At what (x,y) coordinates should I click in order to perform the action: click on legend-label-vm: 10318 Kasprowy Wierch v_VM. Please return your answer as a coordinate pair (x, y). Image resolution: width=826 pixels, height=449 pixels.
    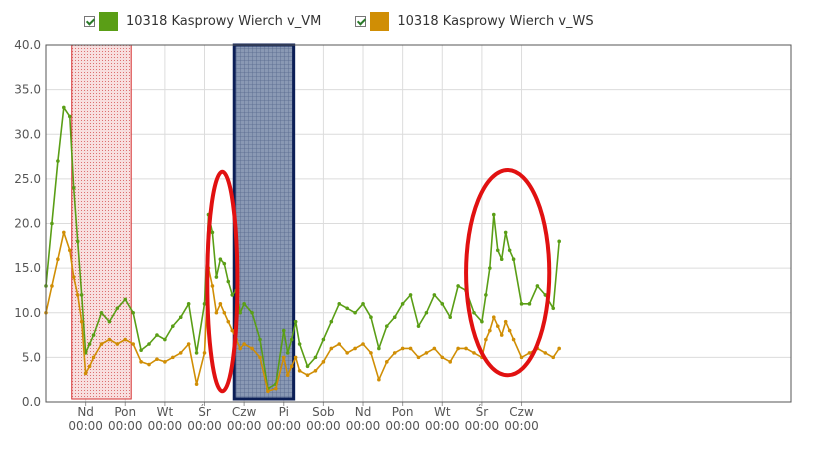
    Looking at the image, I should click on (224, 21).